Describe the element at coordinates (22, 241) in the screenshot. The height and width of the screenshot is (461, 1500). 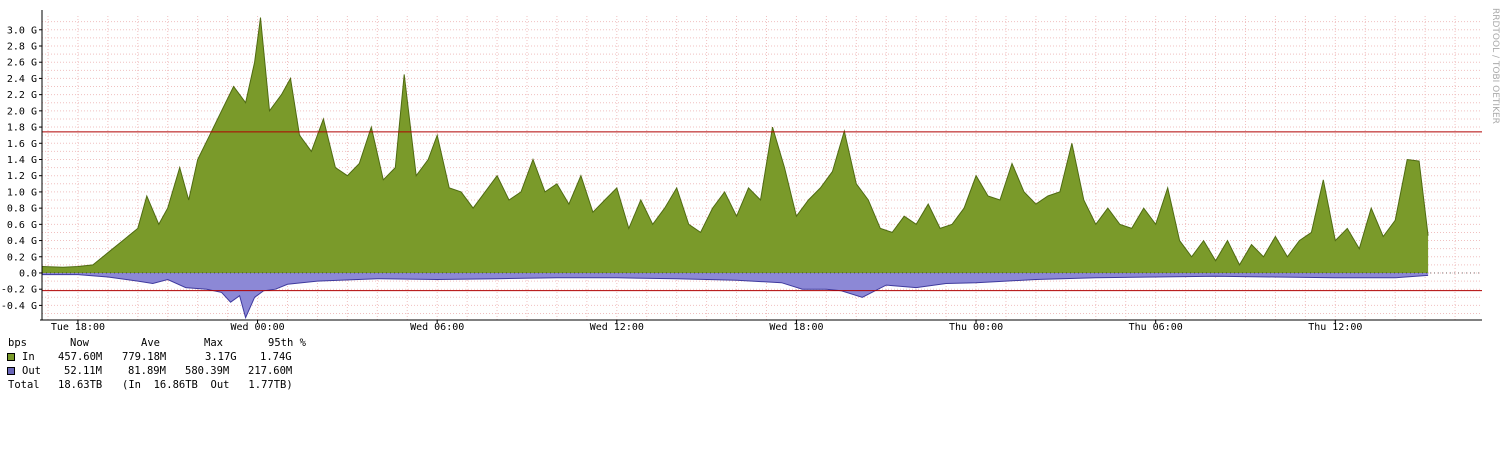
I see `y-tick-label: 0.4 G` at that location.